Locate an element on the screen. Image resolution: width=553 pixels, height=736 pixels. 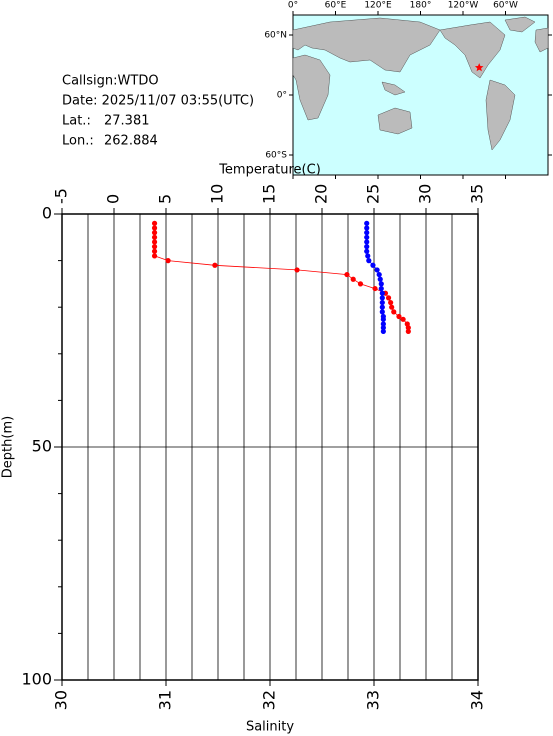
y-tick-label: 0 is located at coordinates (47, 213).